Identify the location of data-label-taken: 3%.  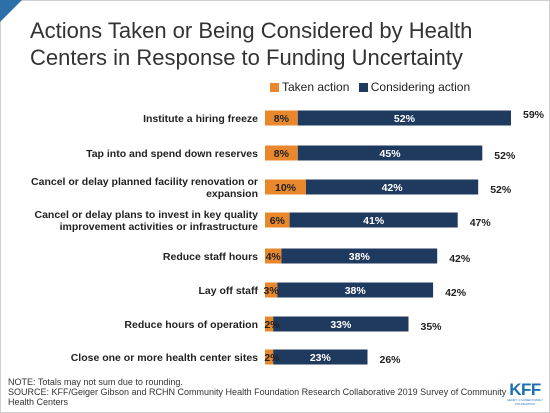
(272, 291).